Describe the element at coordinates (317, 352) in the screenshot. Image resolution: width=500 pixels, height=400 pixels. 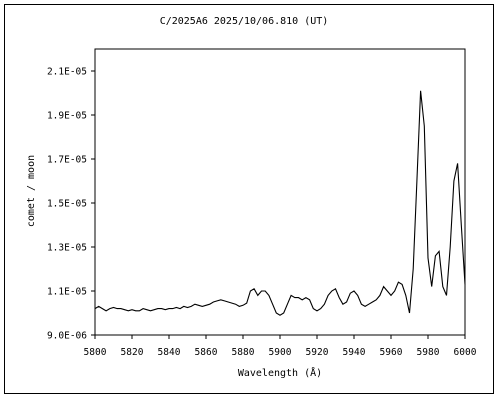
I see `x-tick-label: 5920` at that location.